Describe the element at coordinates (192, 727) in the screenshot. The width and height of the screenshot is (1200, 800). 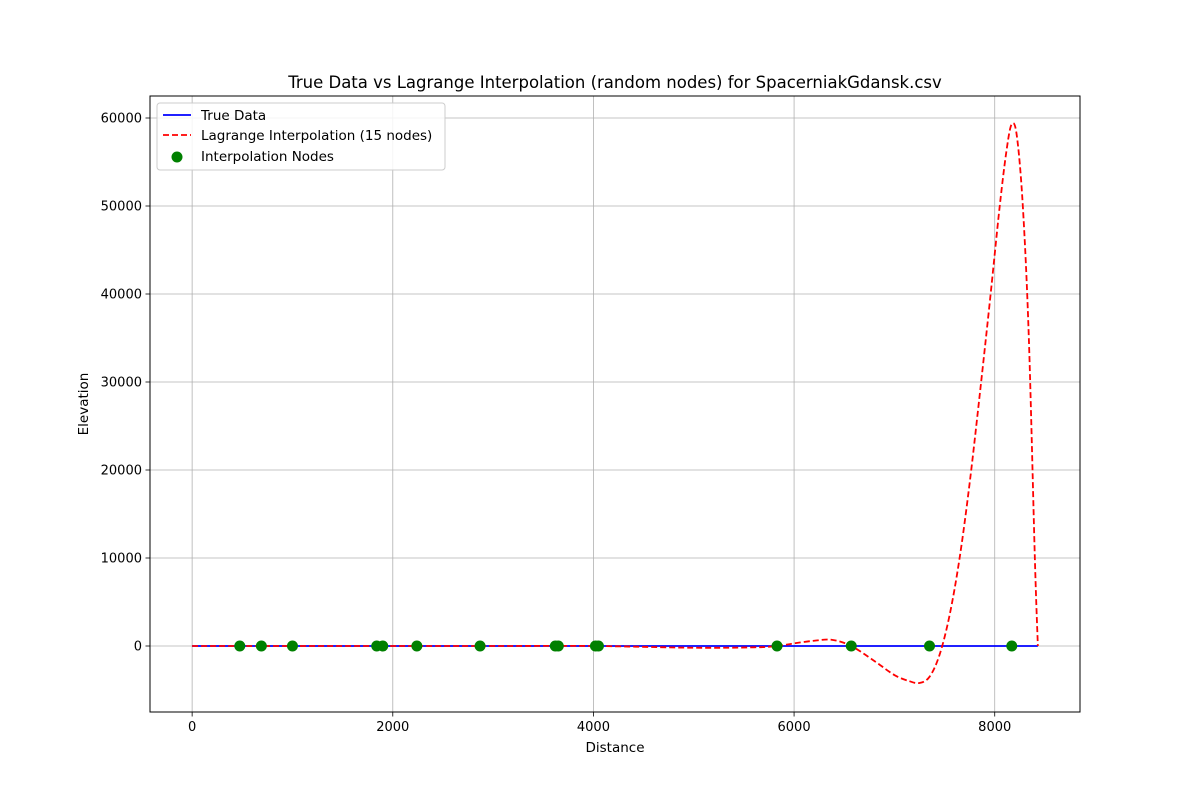
I see `x-tick-label: 0` at that location.